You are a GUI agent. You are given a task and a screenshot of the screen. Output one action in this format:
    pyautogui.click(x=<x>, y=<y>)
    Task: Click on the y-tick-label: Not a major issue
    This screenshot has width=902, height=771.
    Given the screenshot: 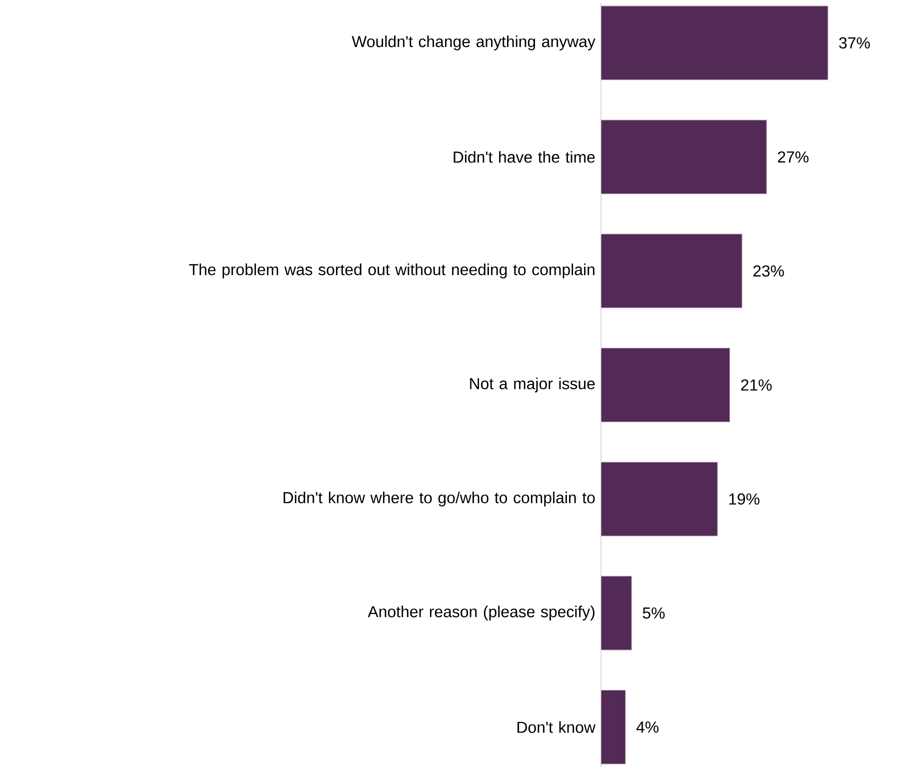 What is the action you would take?
    pyautogui.click(x=532, y=385)
    